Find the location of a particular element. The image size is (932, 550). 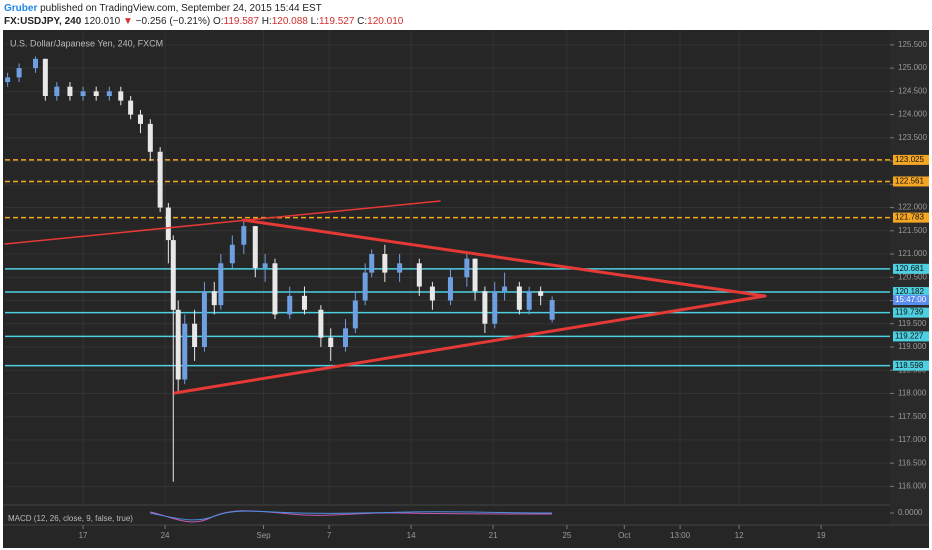

chart-title: U.S. Dollar/Japanese Yen, 240, FXCM is located at coordinates (86, 43).